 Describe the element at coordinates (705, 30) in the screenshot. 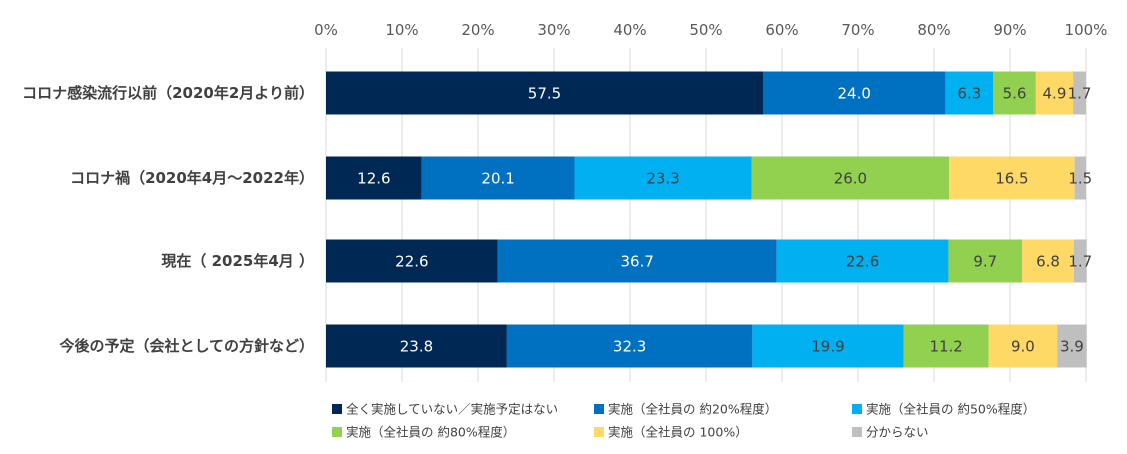

I see `x-tick-label-5: 50%` at that location.